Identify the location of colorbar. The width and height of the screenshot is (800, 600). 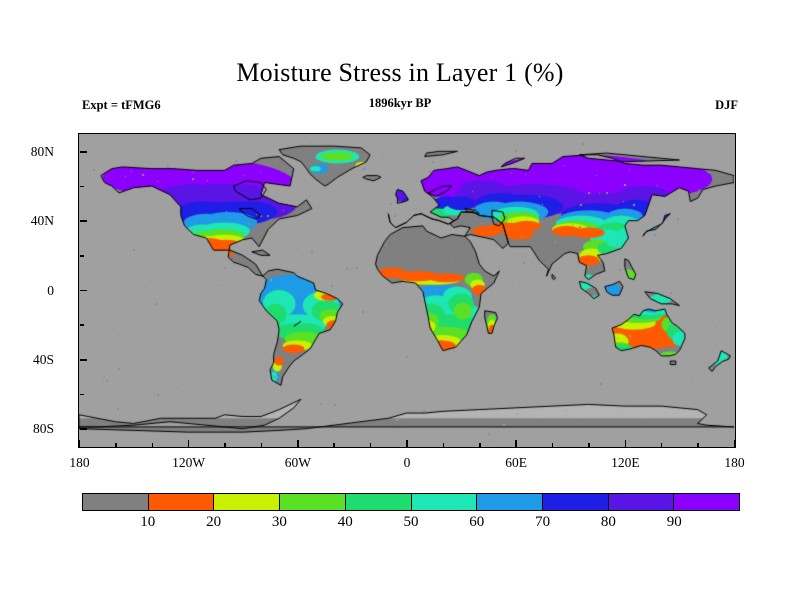
(411, 502).